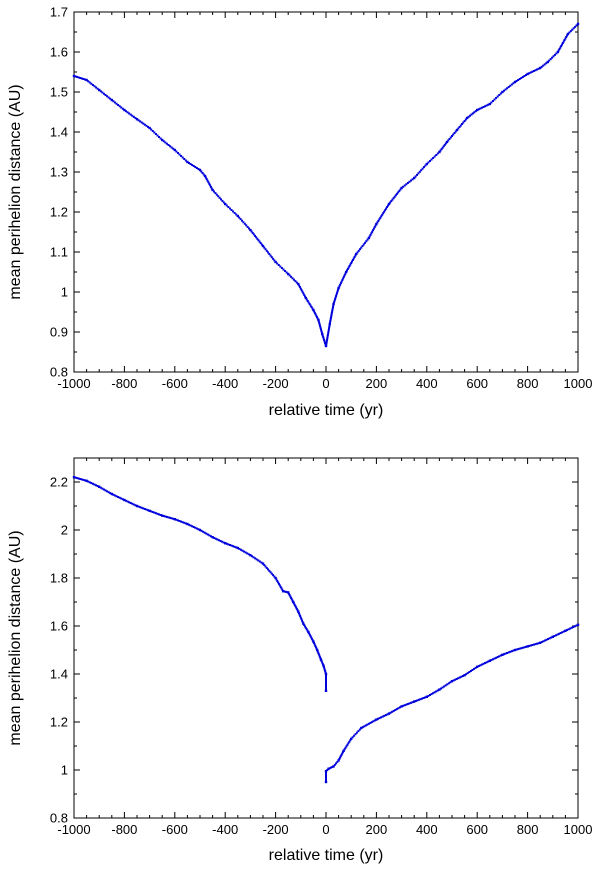  I want to click on x-tick-label: -600, so click(175, 383).